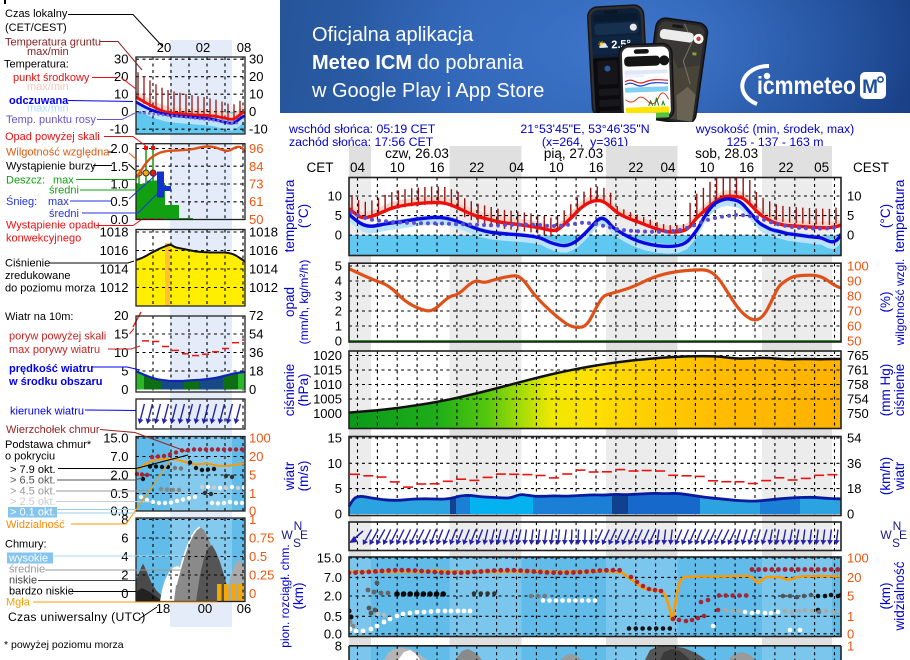 Image resolution: width=910 pixels, height=660 pixels. Describe the element at coordinates (28, 559) in the screenshot. I see `svg-text: wysokie` at that location.